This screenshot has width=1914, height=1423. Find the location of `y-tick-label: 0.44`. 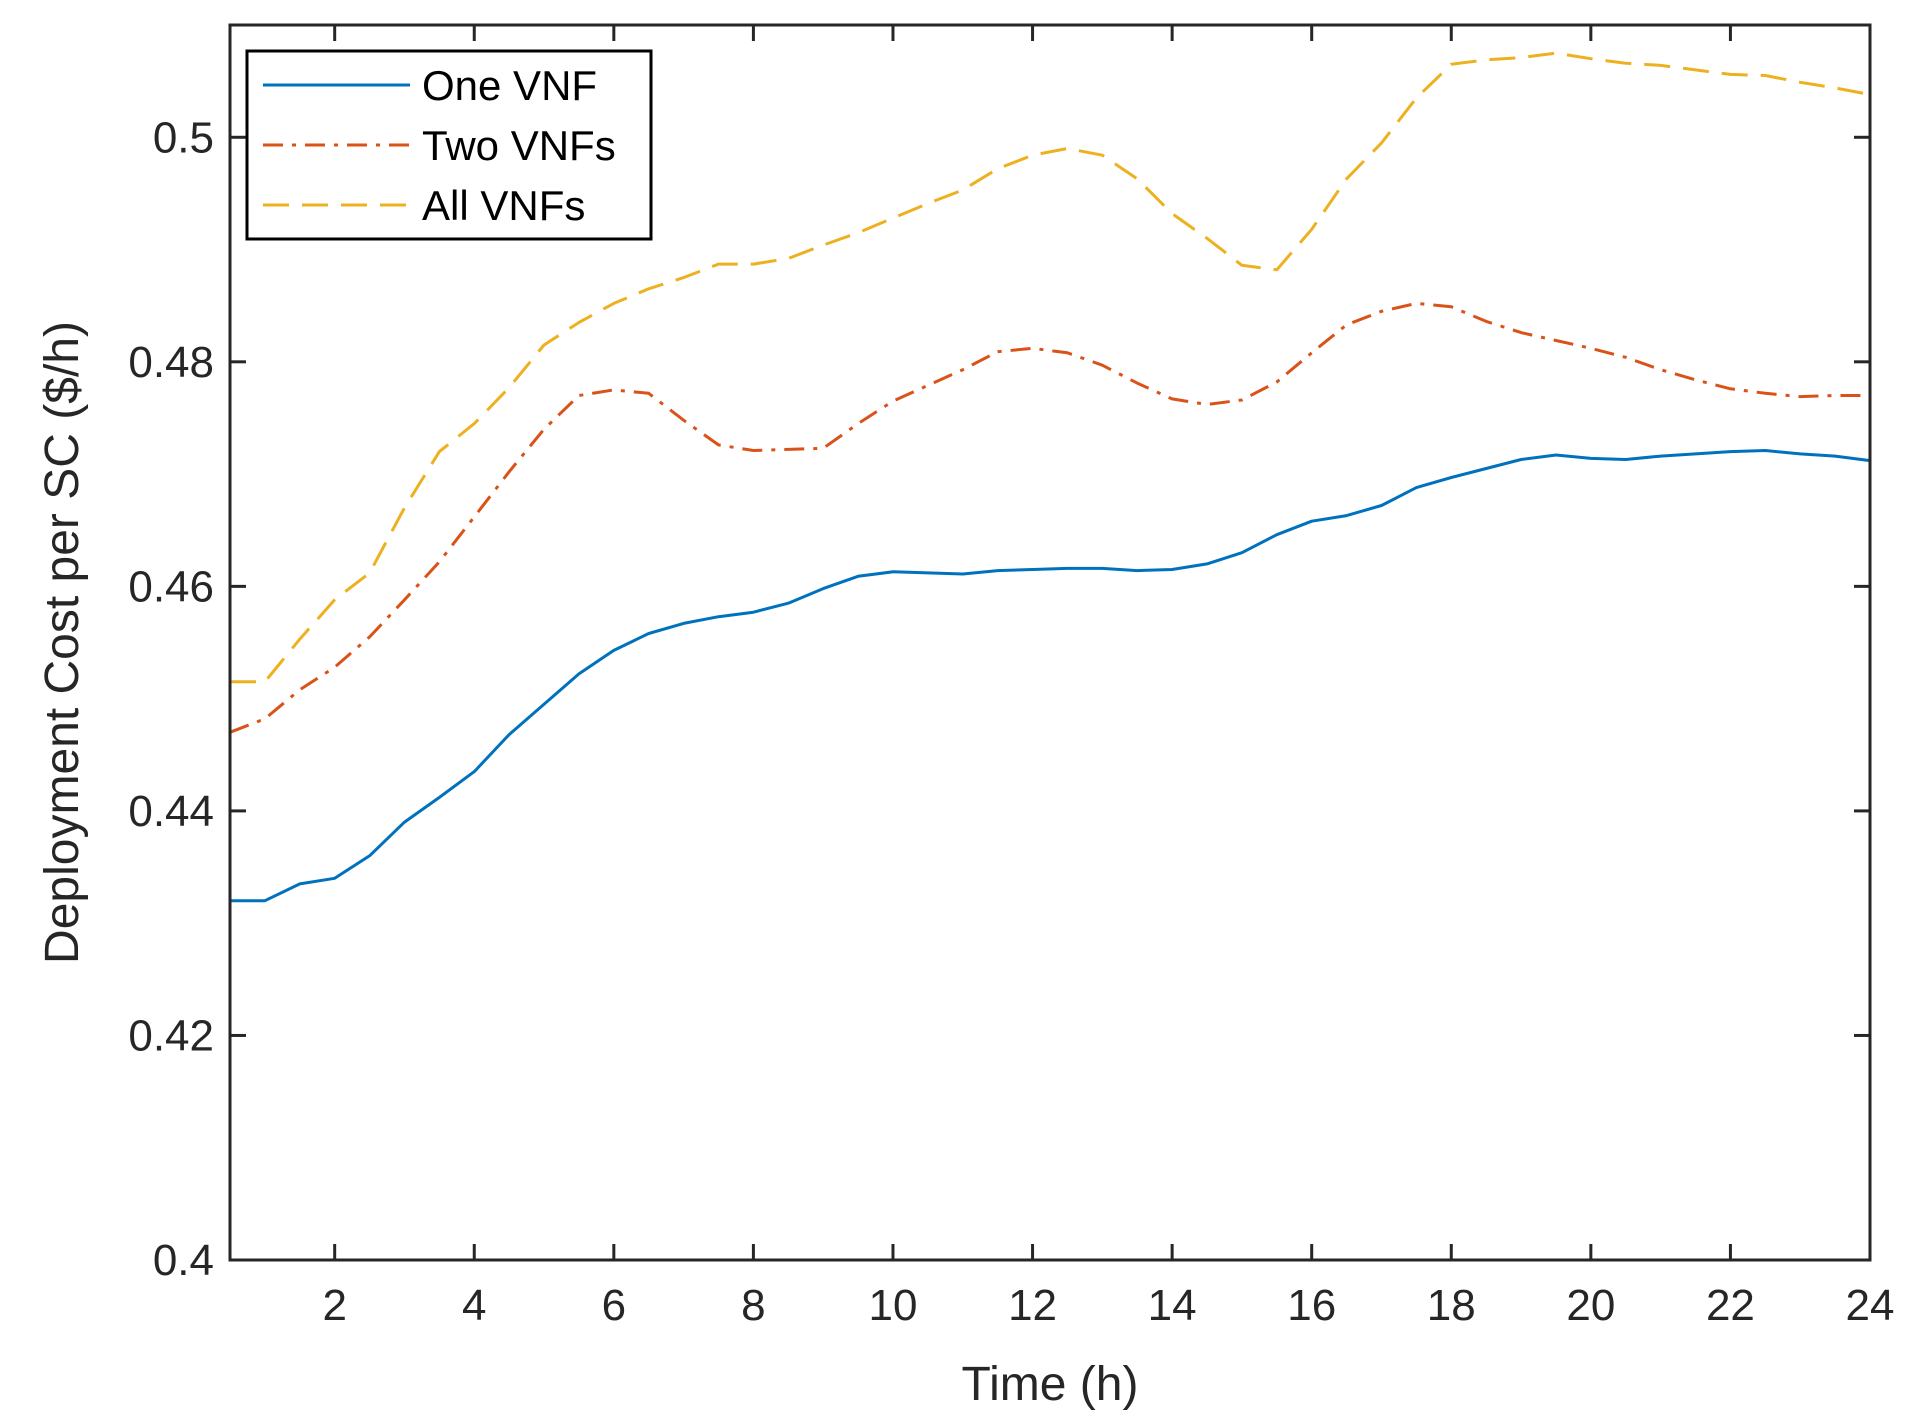

y-tick-label: 0.44 is located at coordinates (171, 811).